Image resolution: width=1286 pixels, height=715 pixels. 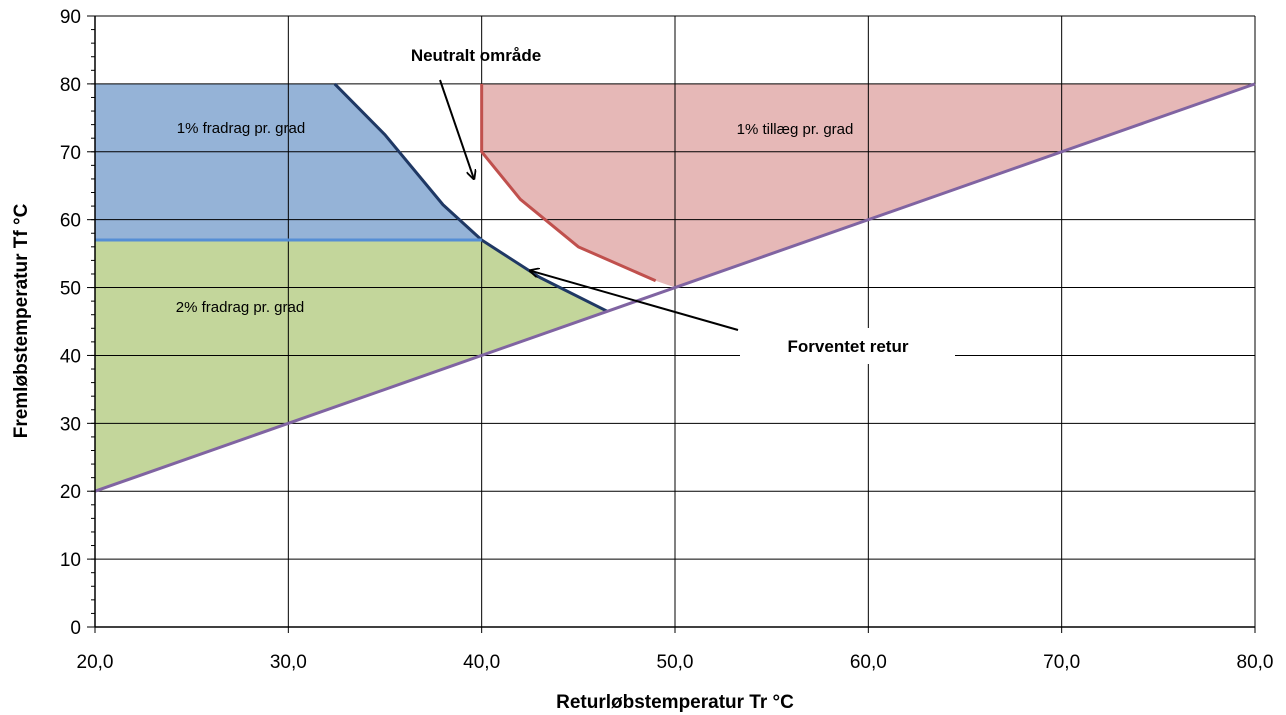 I want to click on y-tick-label: 10, so click(x=70, y=560).